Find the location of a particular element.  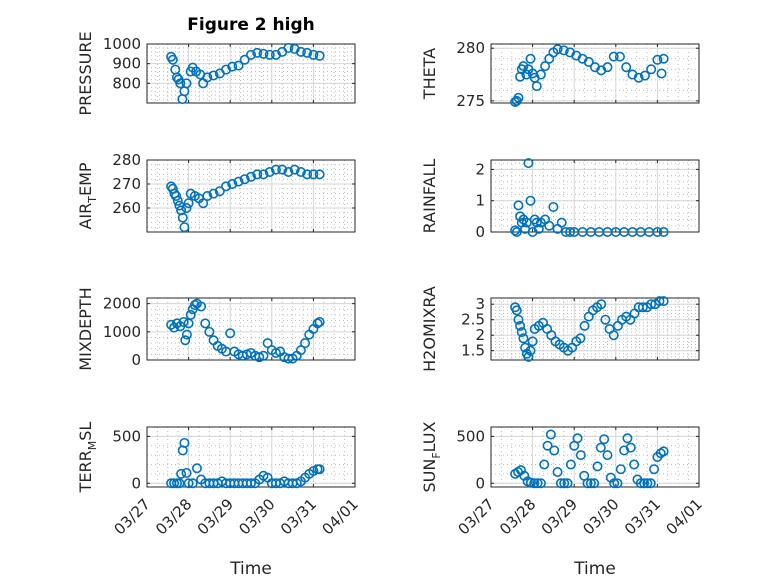

y-axis-label: H2OMIXRA is located at coordinates (429, 329).